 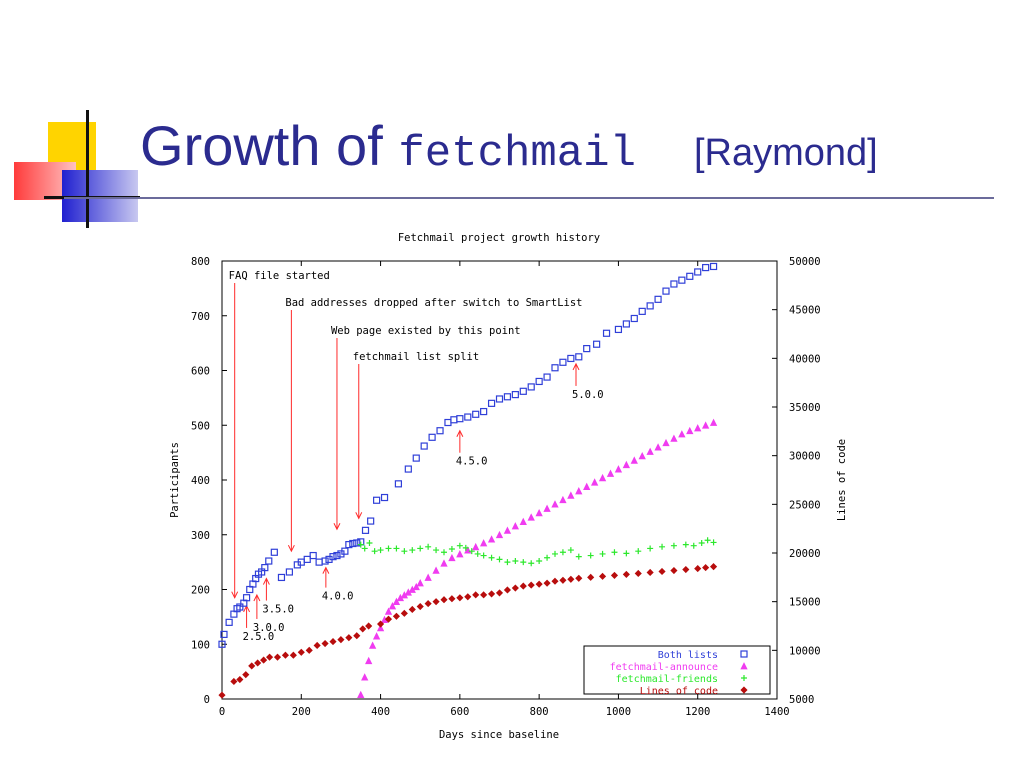 I want to click on x-tick-label: 600, so click(x=459, y=712).